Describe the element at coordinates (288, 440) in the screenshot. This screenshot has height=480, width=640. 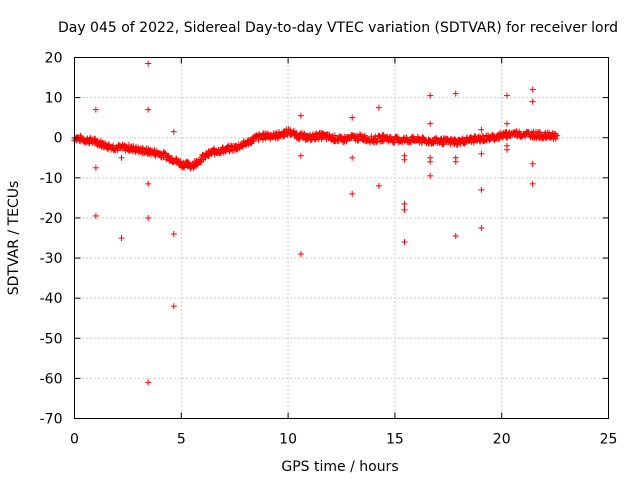
I see `x-tick-label: 10` at that location.